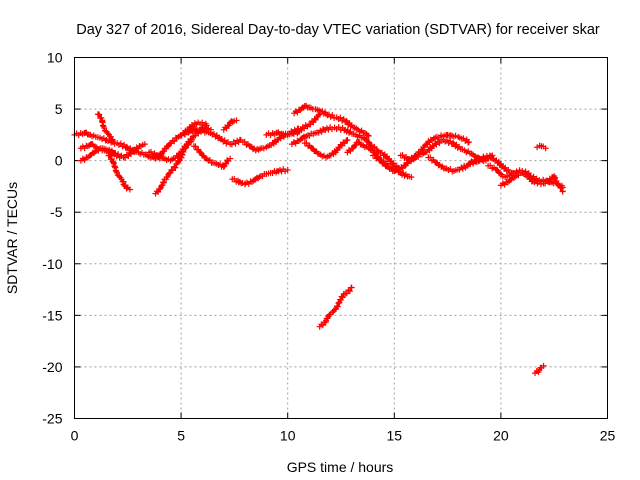 Image resolution: width=640 pixels, height=480 pixels. Describe the element at coordinates (59, 109) in the screenshot. I see `y-tick-label: 5` at that location.